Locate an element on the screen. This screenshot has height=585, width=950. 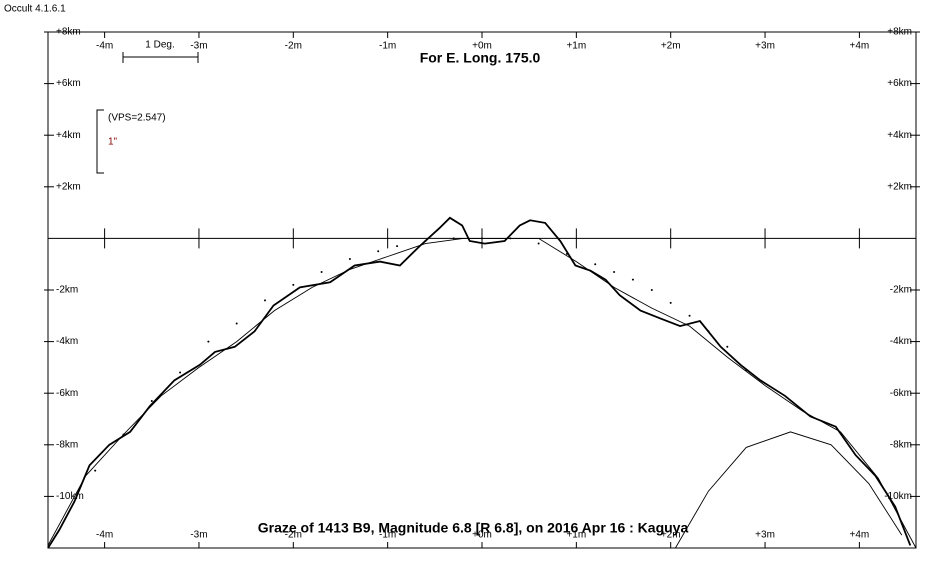
arcsec-label: 1" is located at coordinates (113, 142).